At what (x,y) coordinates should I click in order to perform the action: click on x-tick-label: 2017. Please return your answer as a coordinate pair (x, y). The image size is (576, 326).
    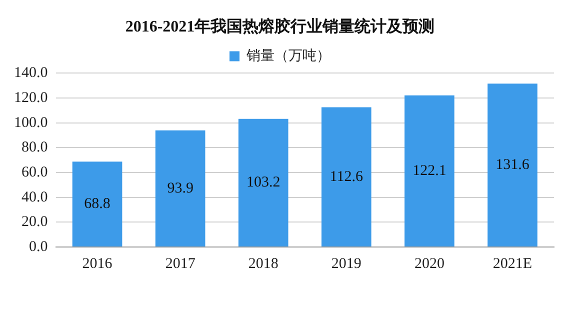
    Looking at the image, I should click on (180, 264).